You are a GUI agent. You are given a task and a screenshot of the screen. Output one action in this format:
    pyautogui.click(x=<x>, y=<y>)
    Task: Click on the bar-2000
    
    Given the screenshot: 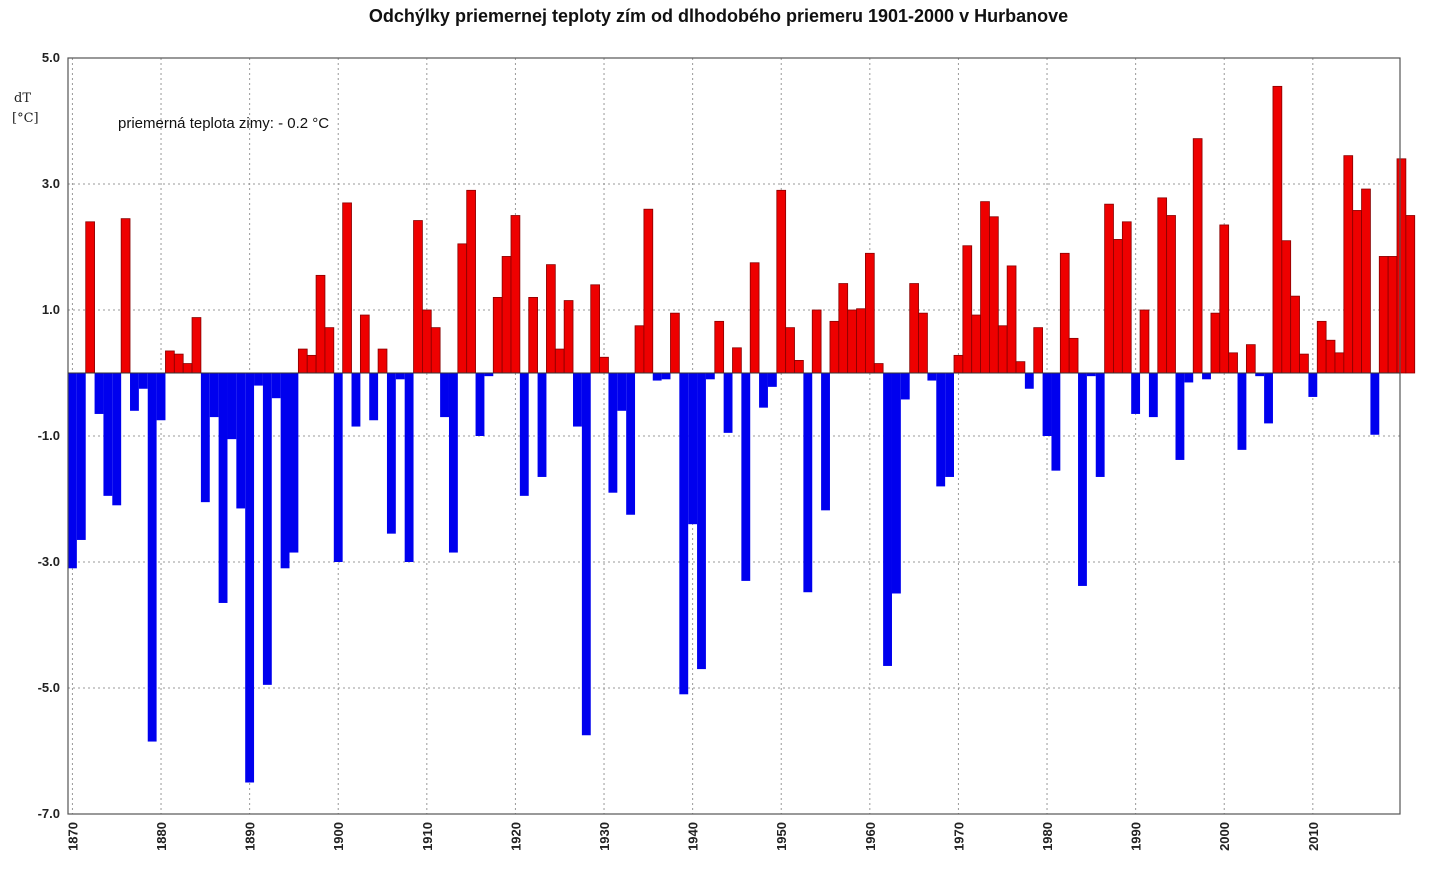 What is the action you would take?
    pyautogui.click(x=1224, y=299)
    